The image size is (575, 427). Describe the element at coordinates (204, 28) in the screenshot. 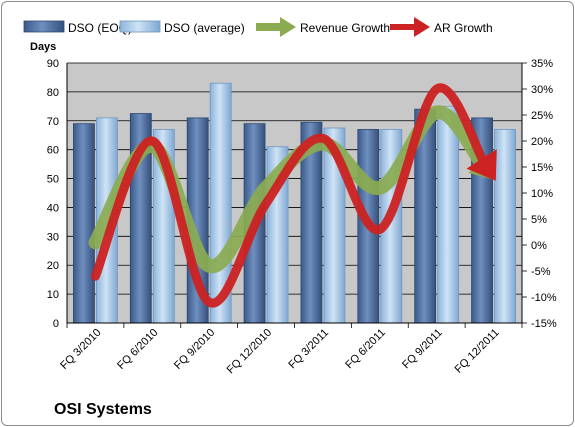

I see `legend-label: DSO (average)` at that location.